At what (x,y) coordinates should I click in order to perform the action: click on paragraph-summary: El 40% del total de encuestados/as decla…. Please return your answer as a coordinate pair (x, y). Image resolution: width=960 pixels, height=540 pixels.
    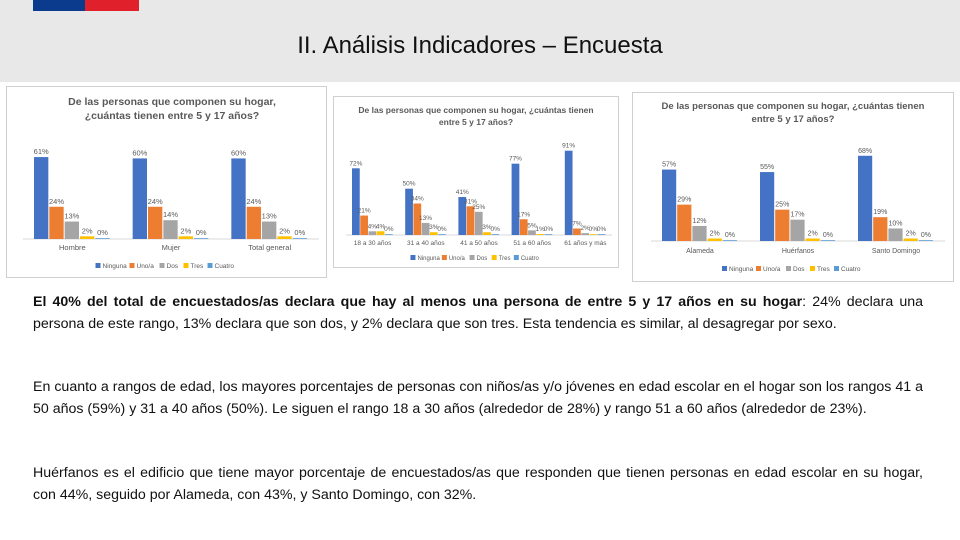
    Looking at the image, I should click on (478, 313).